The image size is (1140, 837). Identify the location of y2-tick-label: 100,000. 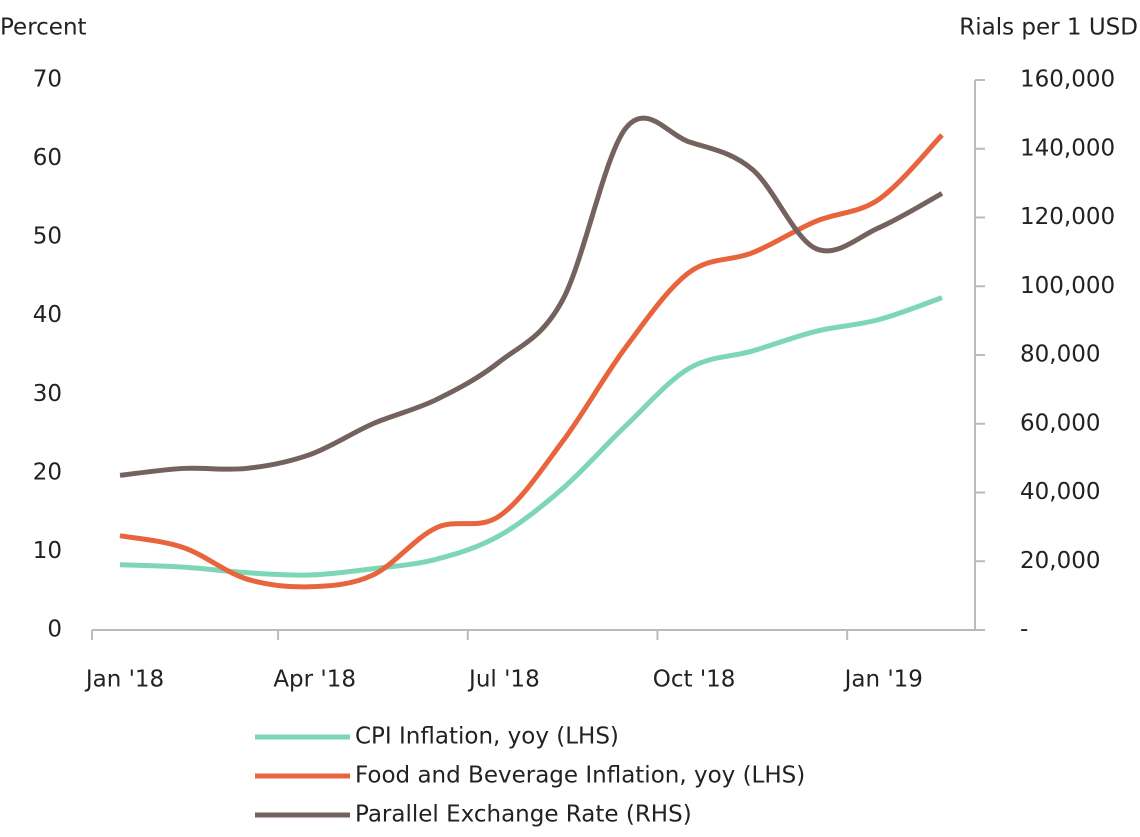
(1067, 286).